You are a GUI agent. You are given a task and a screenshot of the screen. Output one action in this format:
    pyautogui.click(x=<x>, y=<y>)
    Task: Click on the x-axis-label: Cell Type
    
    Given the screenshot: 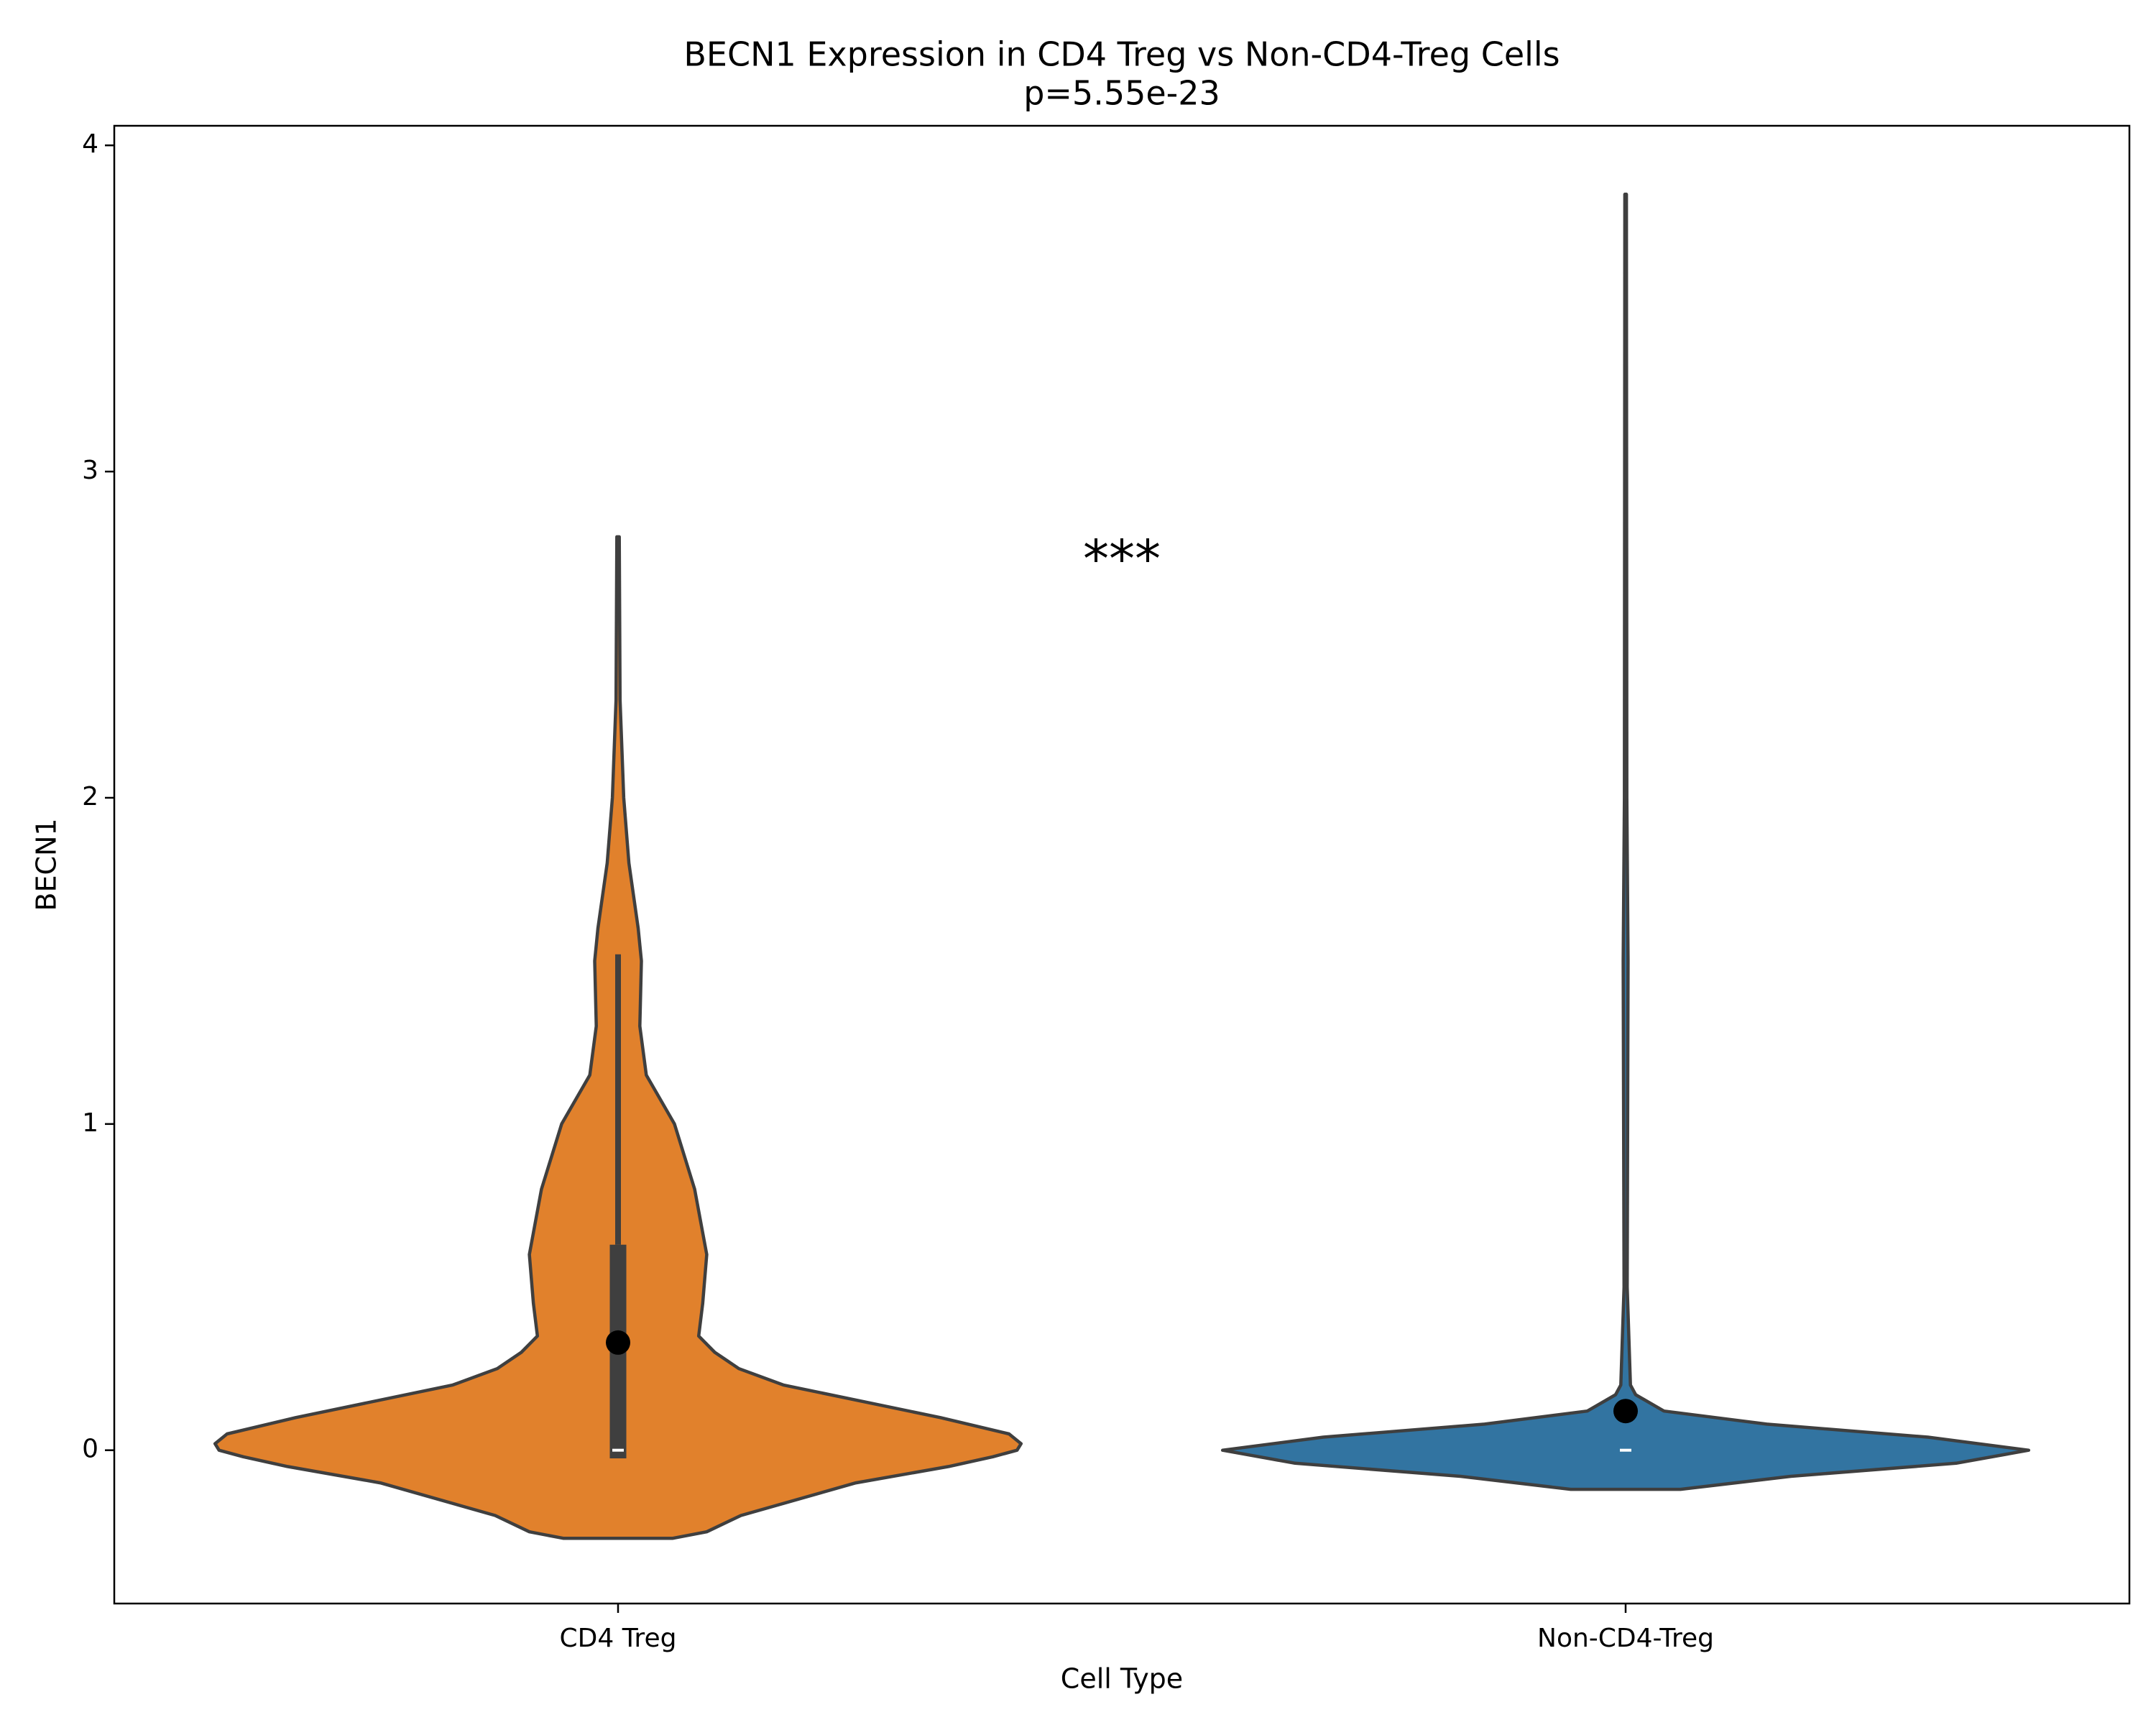 What is the action you would take?
    pyautogui.click(x=1122, y=1679)
    